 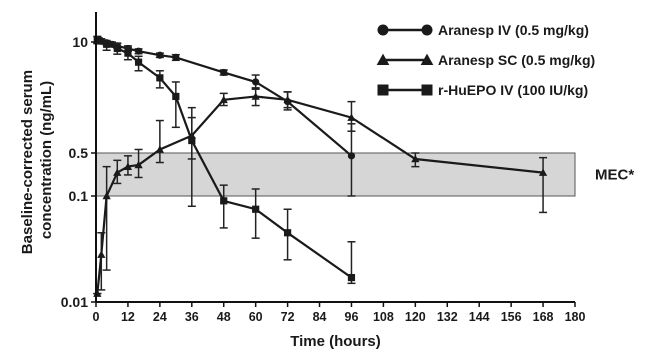 What do you see at coordinates (335, 341) in the screenshot?
I see `x-axis-label: Time (hours)` at bounding box center [335, 341].